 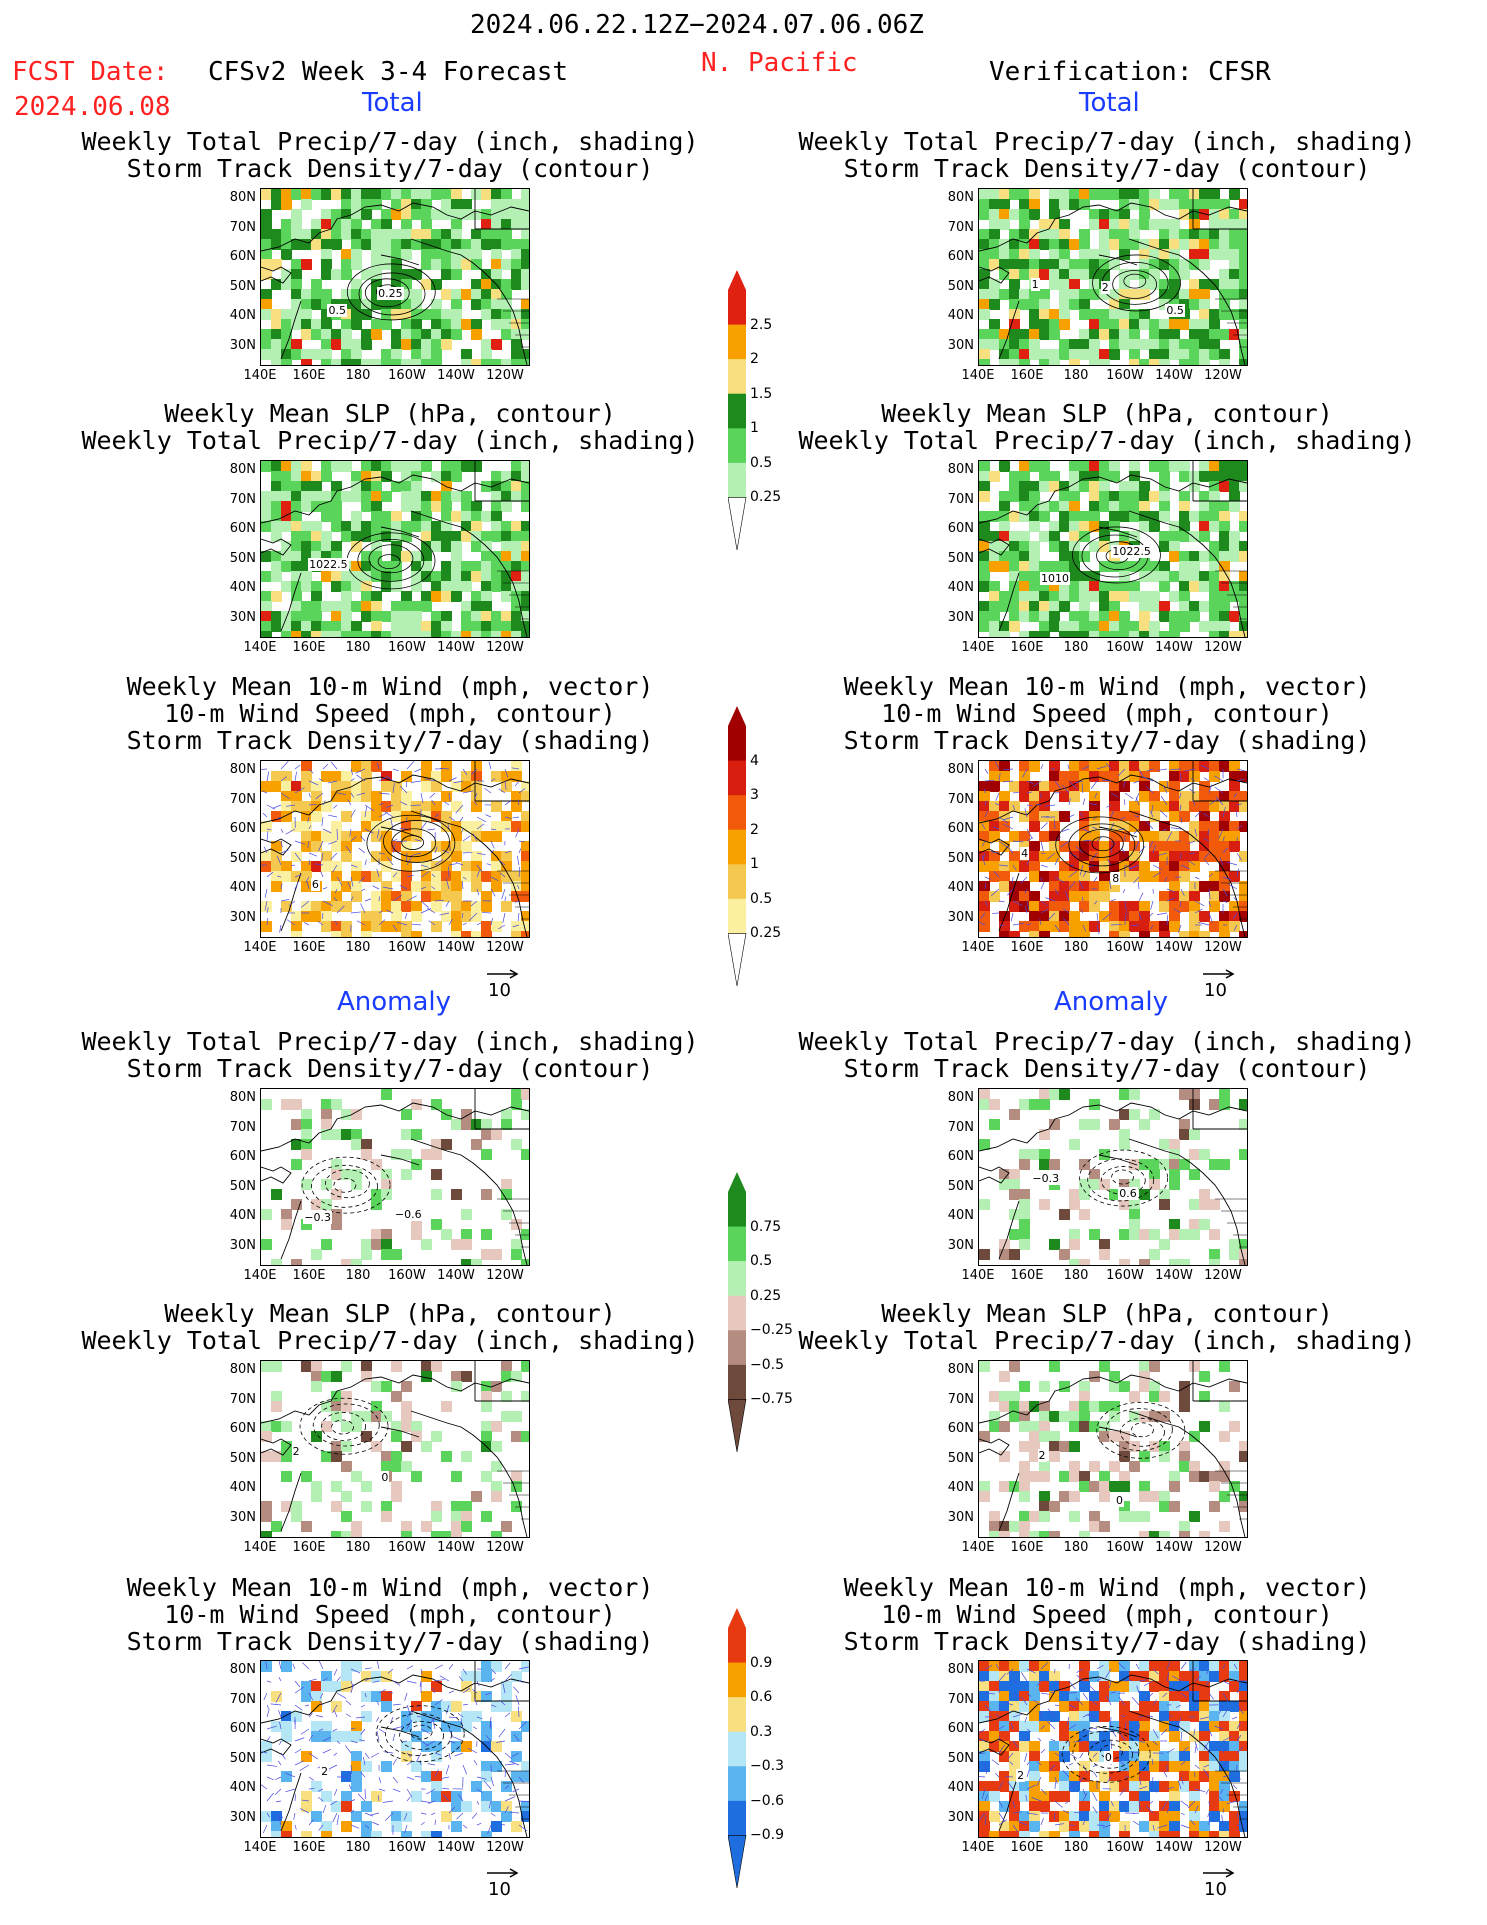 What do you see at coordinates (1035, 284) in the screenshot?
I see `contour-label: 1` at bounding box center [1035, 284].